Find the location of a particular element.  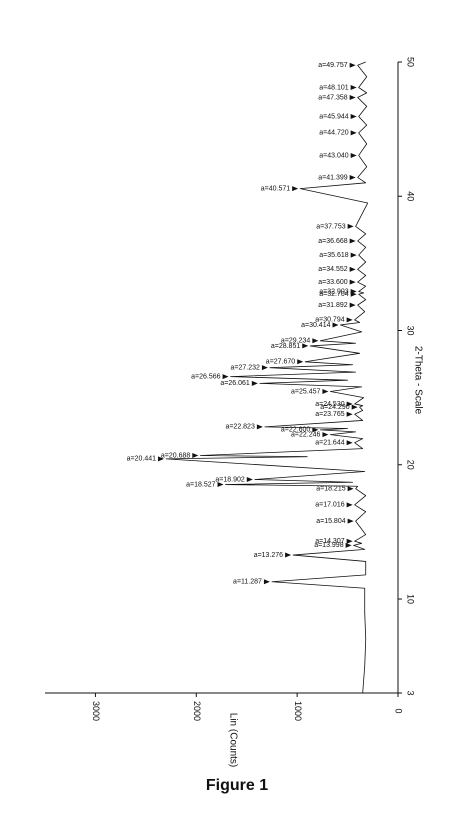

peak-label: a=32.903 is located at coordinates (333, 291).